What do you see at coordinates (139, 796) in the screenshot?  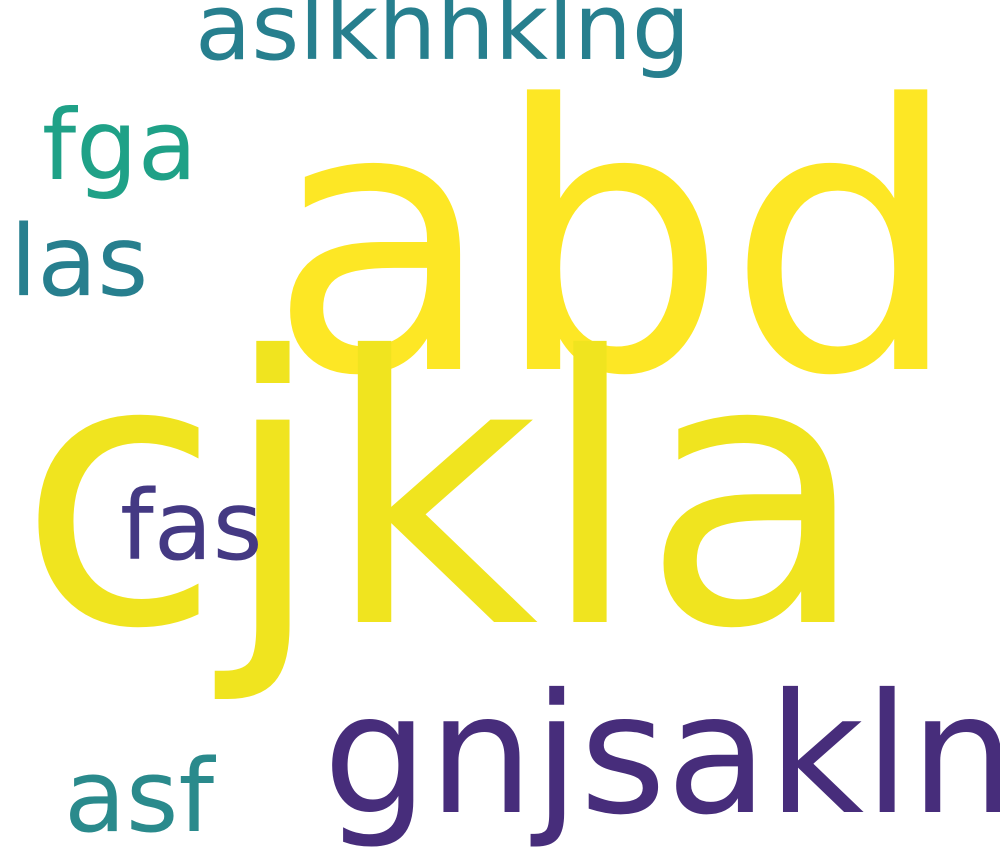 I see `word-asf: asf` at bounding box center [139, 796].